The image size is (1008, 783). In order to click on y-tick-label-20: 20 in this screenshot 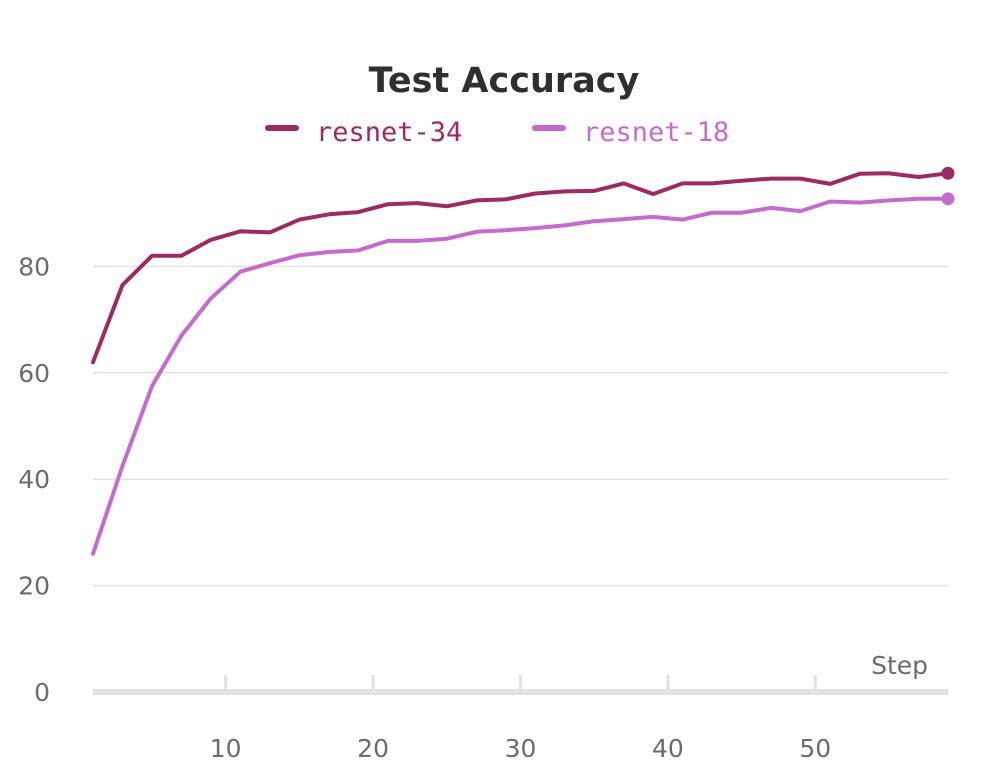, I will do `click(34, 586)`.